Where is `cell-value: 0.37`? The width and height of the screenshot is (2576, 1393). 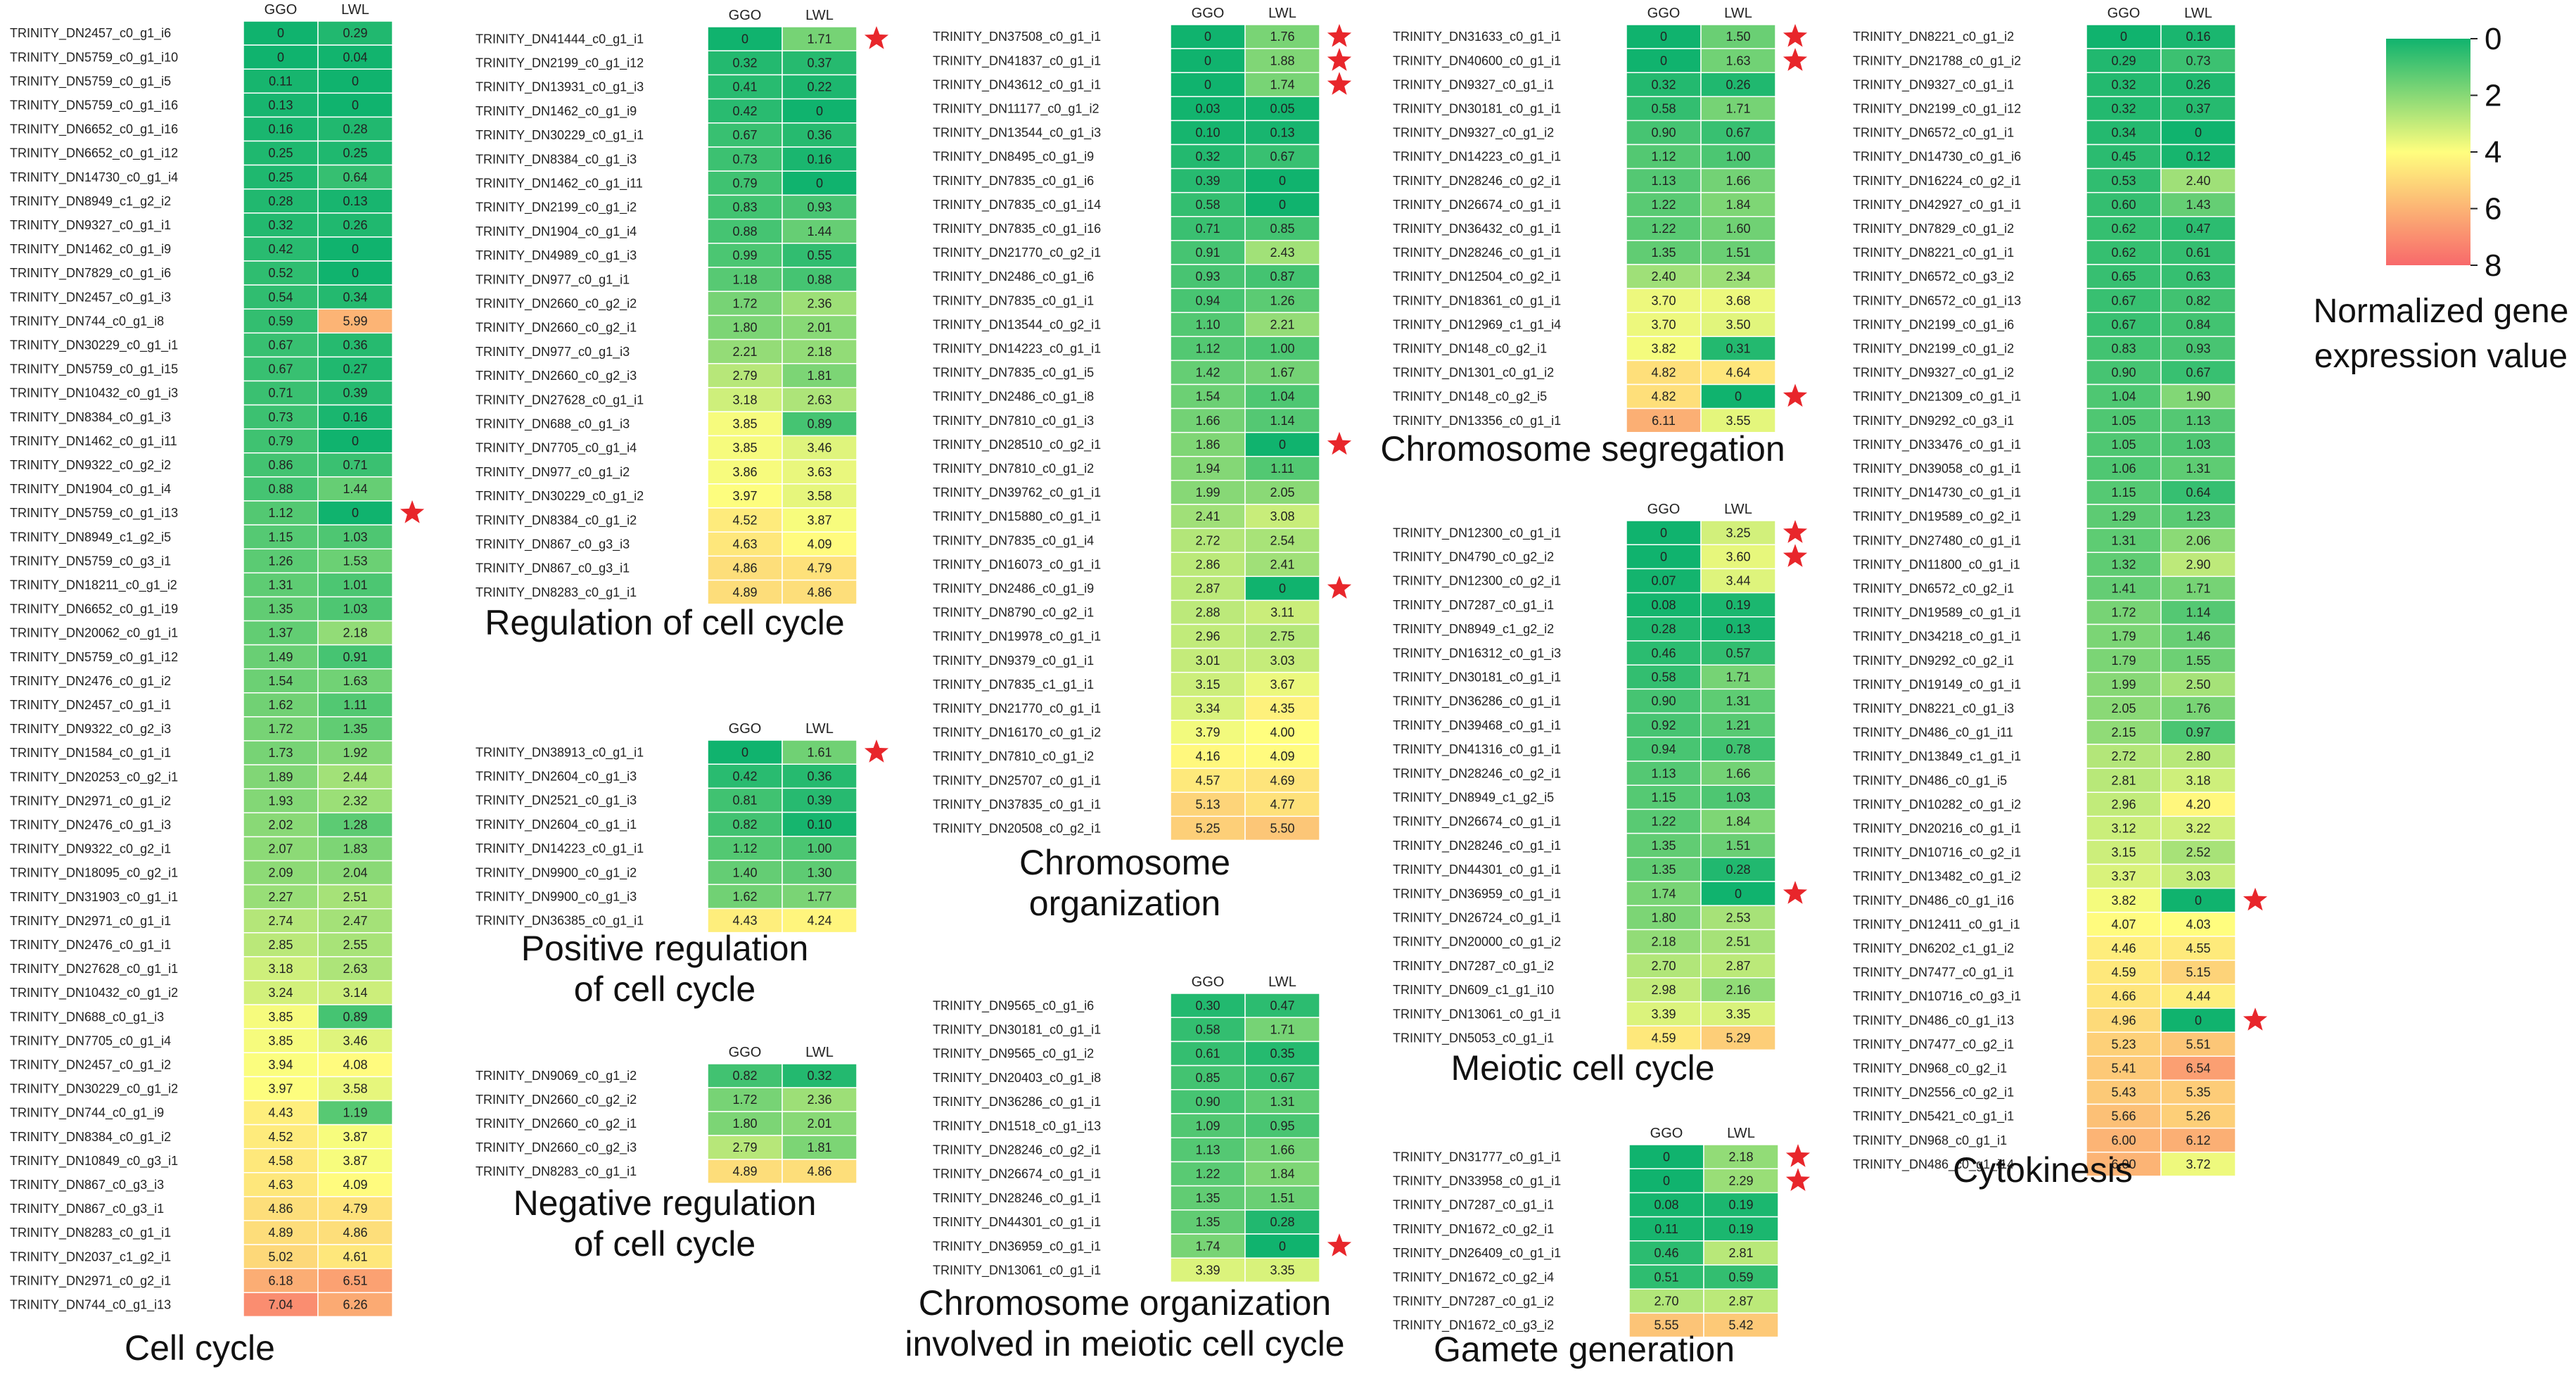 cell-value: 0.37 is located at coordinates (819, 63).